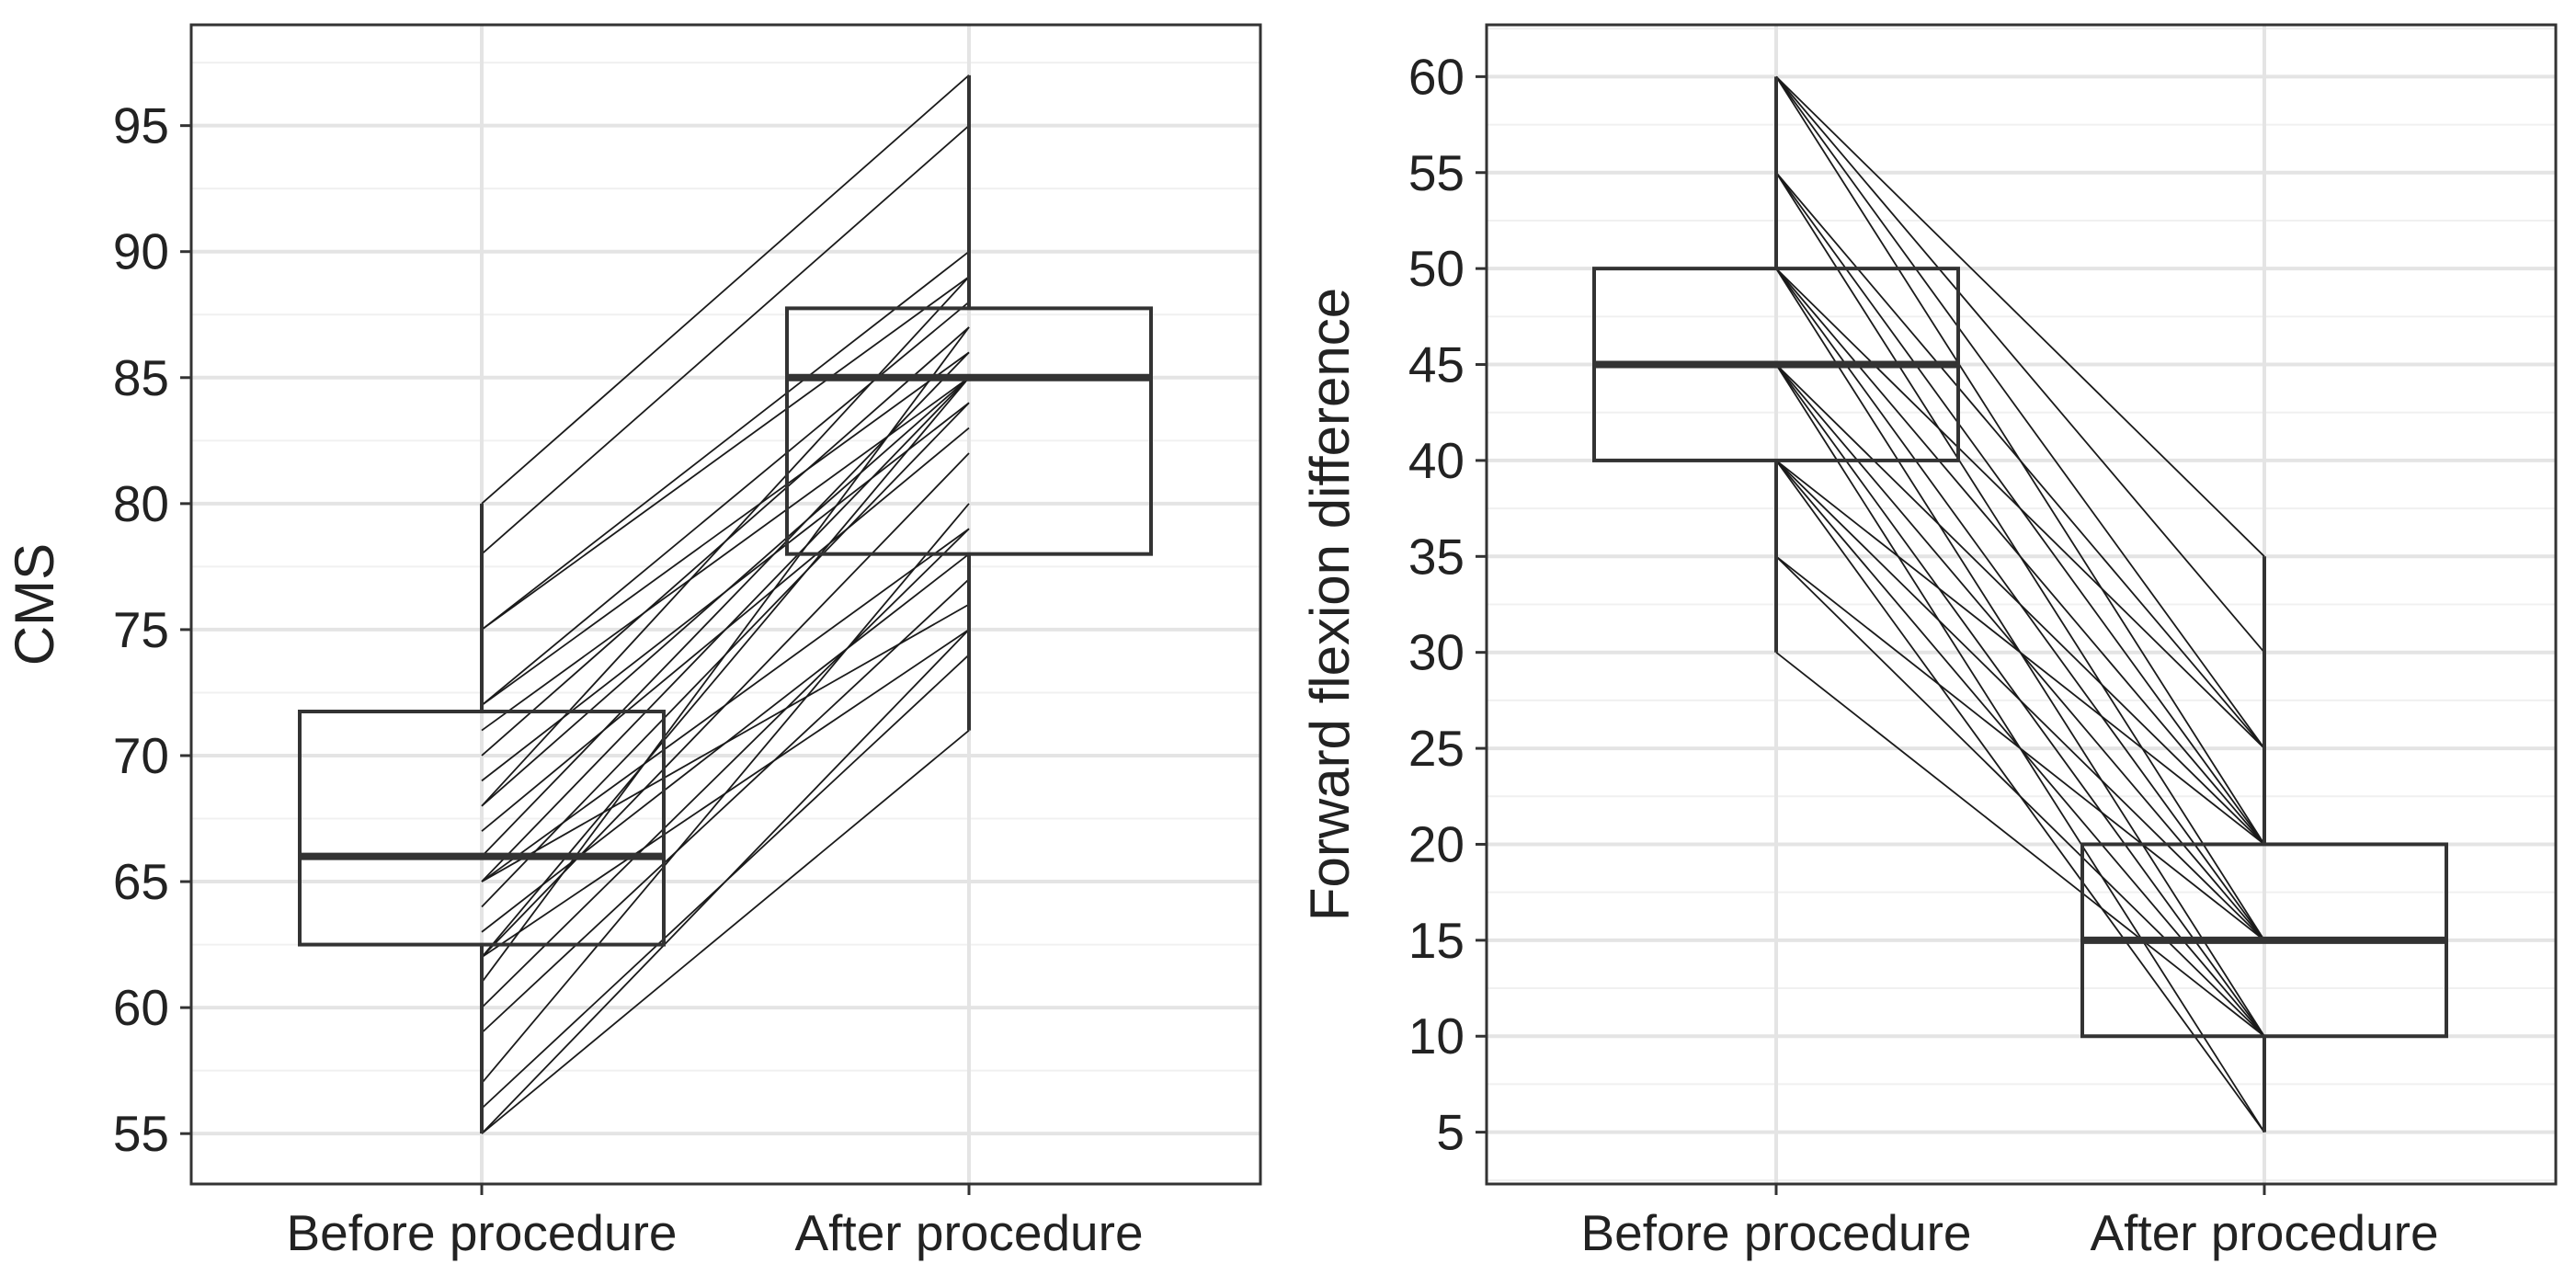  I want to click on y-tick-label: 95, so click(141, 125).